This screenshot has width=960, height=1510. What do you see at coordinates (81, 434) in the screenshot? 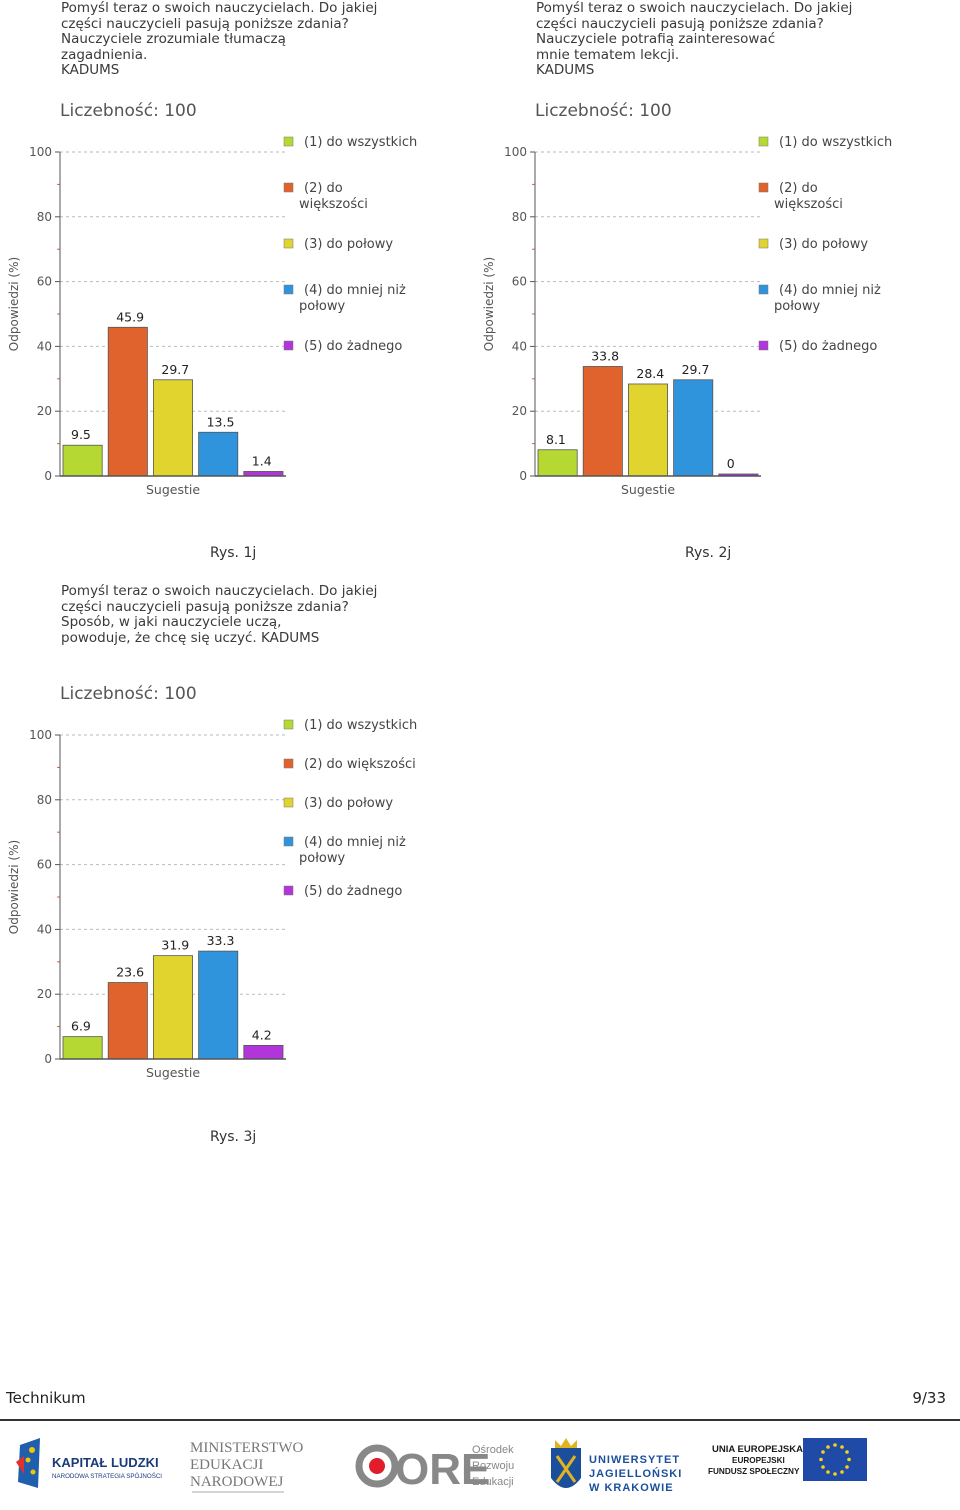
I see `data-label: 9.5` at bounding box center [81, 434].